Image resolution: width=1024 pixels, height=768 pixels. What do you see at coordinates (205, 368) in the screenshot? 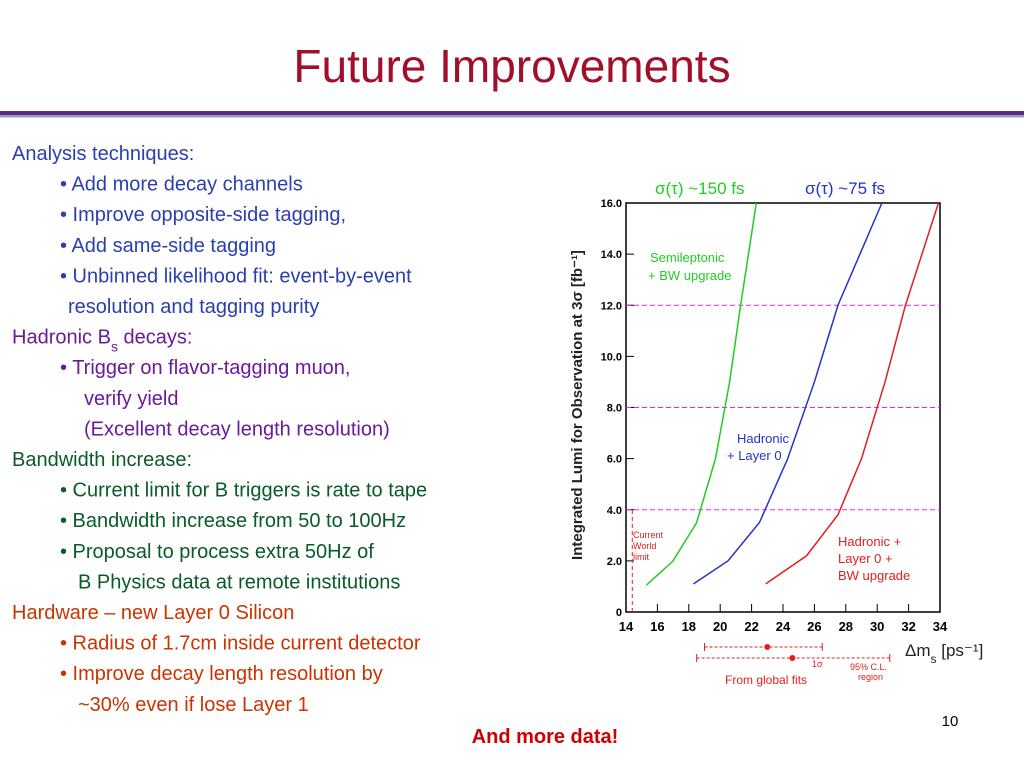
I see `bullet-line: • Trigger on flavor-tagging muon,` at bounding box center [205, 368].